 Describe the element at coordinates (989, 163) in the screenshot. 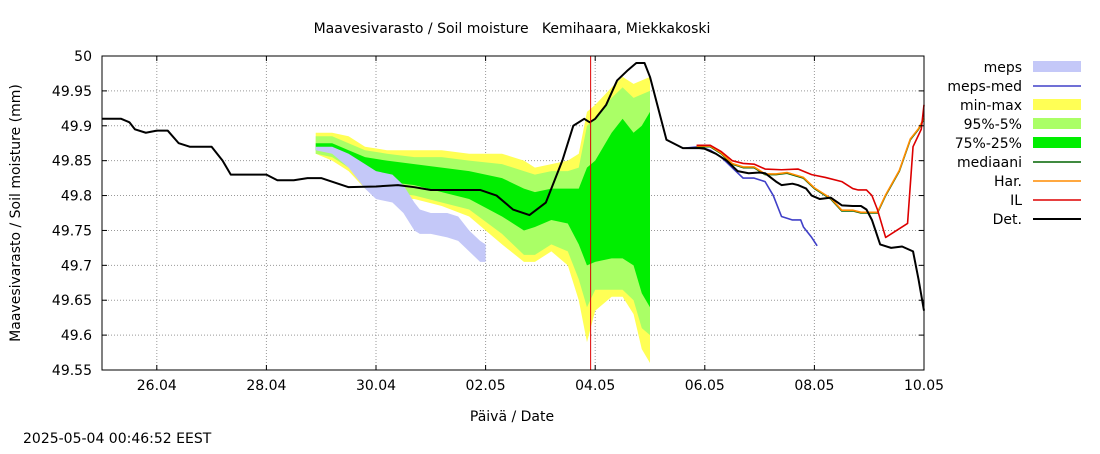

I see `legend-label-mediaani: mediaani` at that location.